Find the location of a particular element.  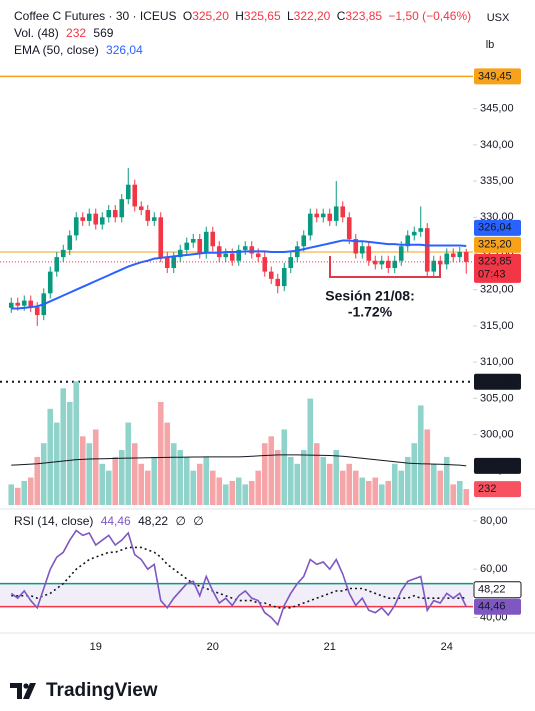

annotation-bracket is located at coordinates (385, 267).